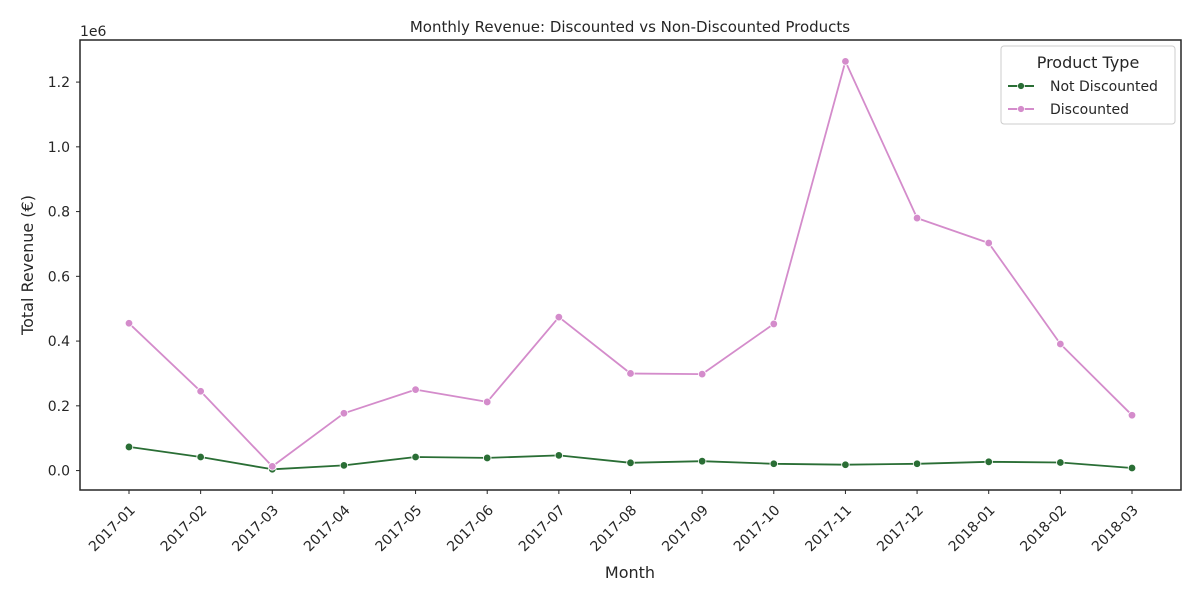 Image resolution: width=1200 pixels, height=604 pixels. What do you see at coordinates (255, 528) in the screenshot?
I see `x-tick-label: 2017-03` at bounding box center [255, 528].